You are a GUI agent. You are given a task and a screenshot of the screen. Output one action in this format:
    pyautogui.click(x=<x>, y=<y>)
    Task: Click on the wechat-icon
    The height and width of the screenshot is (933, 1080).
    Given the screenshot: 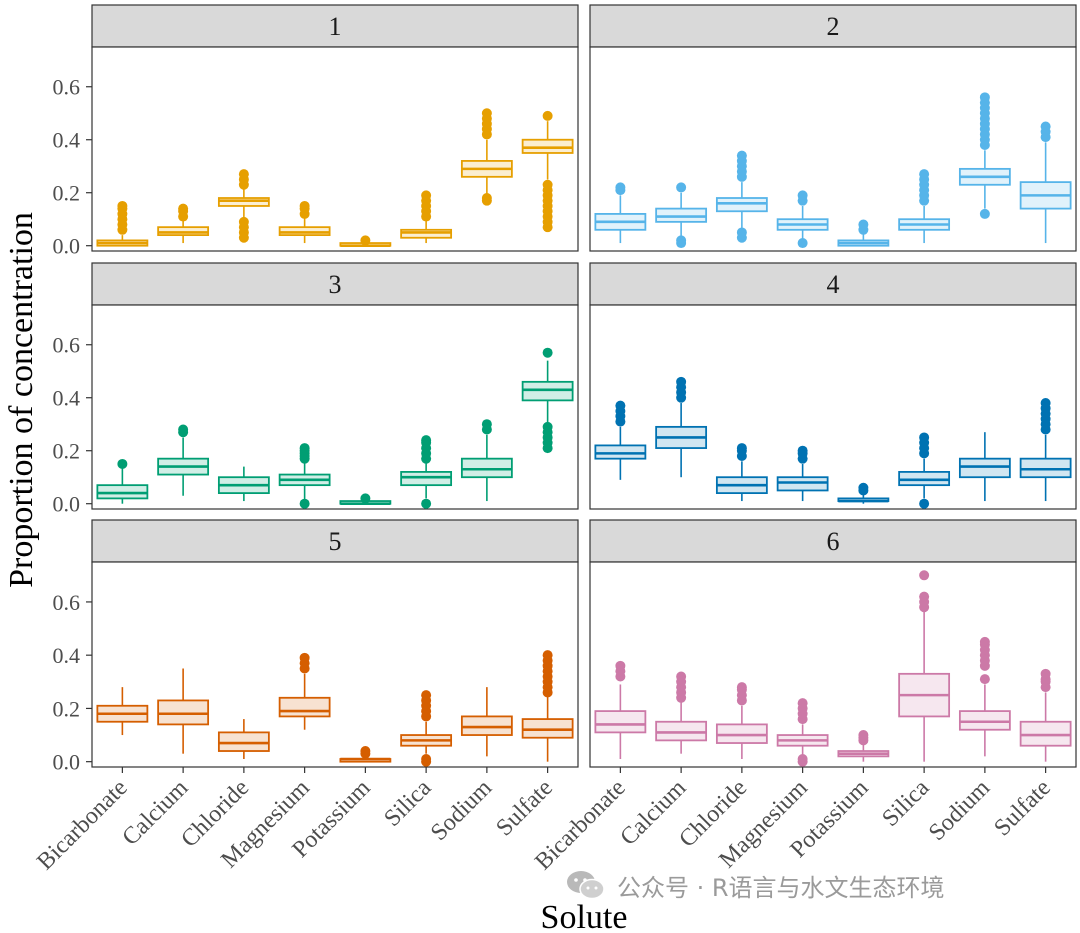 What is the action you would take?
    pyautogui.click(x=586, y=885)
    